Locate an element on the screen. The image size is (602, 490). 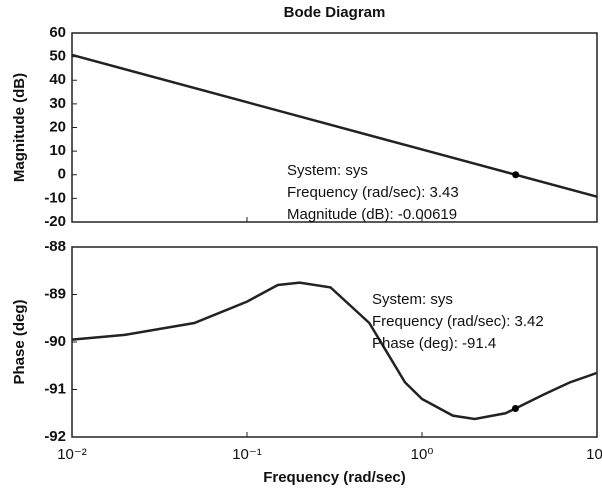
x-tick-label: 10⁻² is located at coordinates (72, 454).